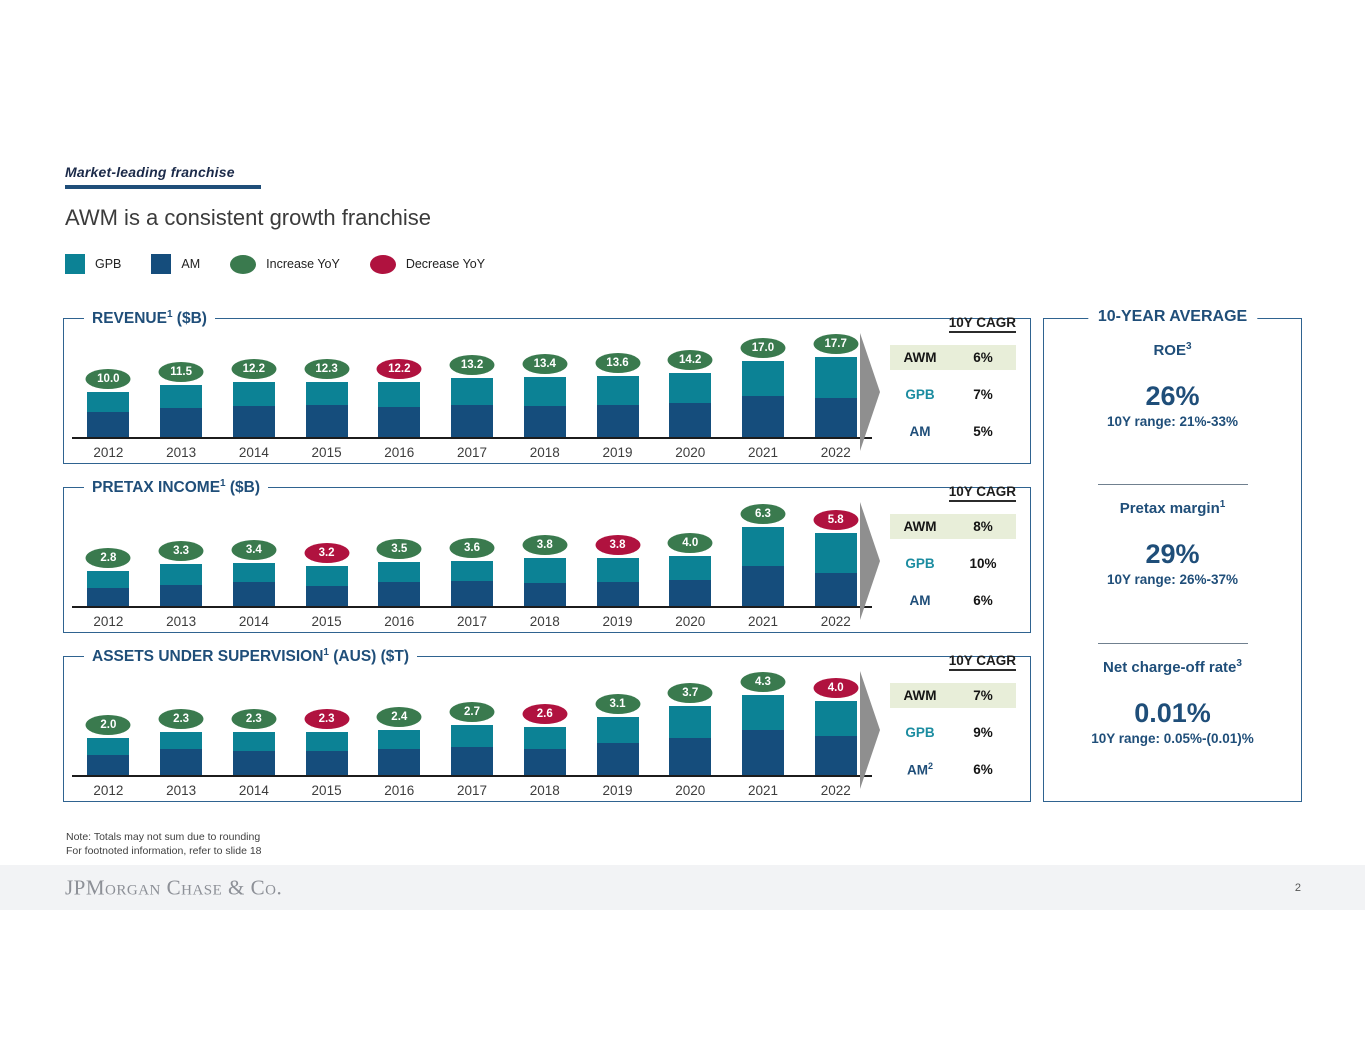 The width and height of the screenshot is (1365, 1055). I want to click on year-label: 2016, so click(399, 621).